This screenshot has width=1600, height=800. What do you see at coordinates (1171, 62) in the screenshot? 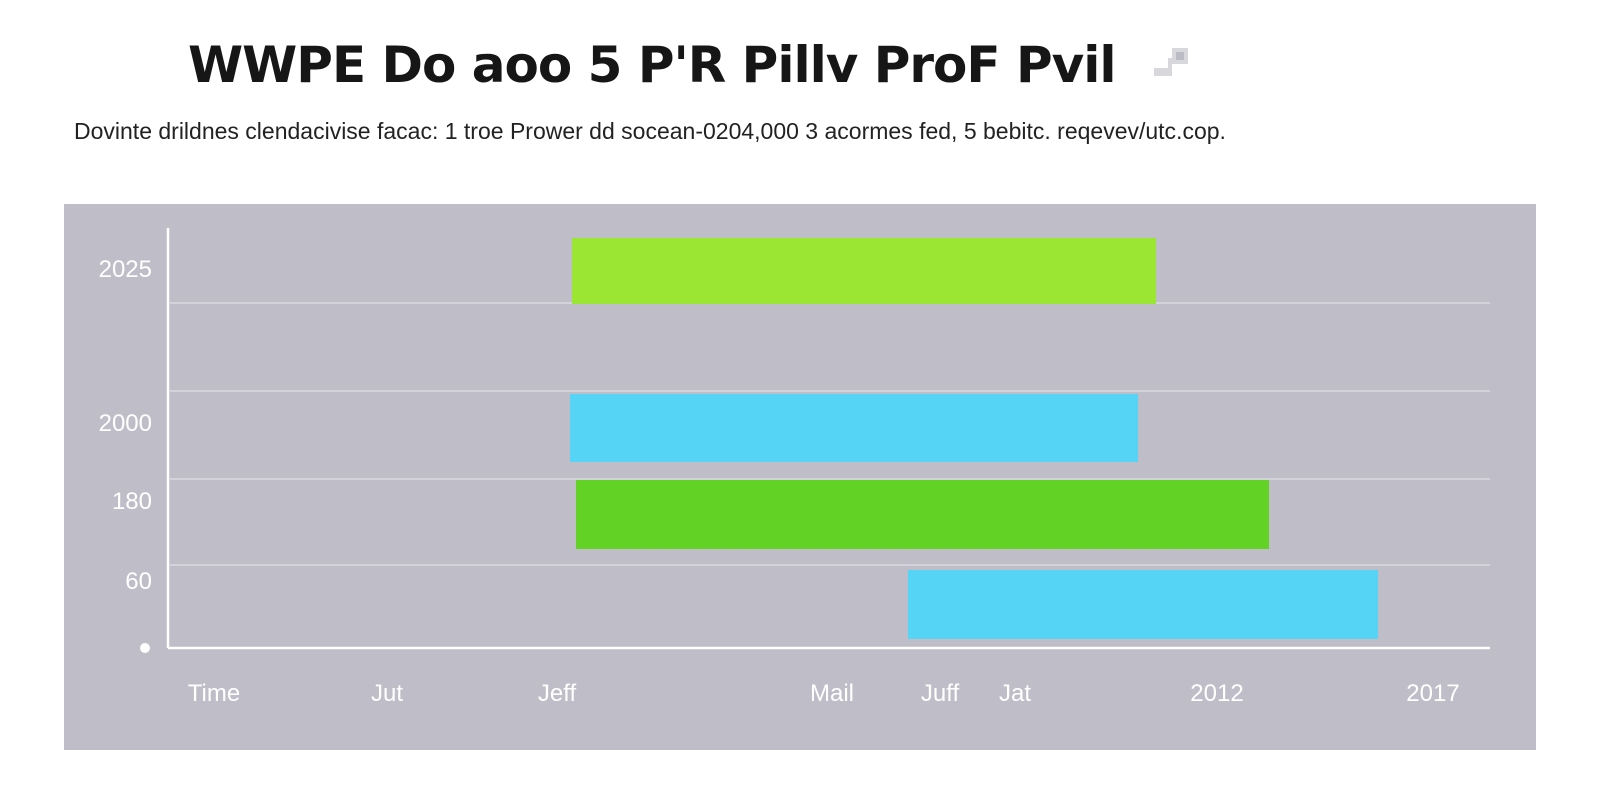
I see `corner-step-icon` at bounding box center [1171, 62].